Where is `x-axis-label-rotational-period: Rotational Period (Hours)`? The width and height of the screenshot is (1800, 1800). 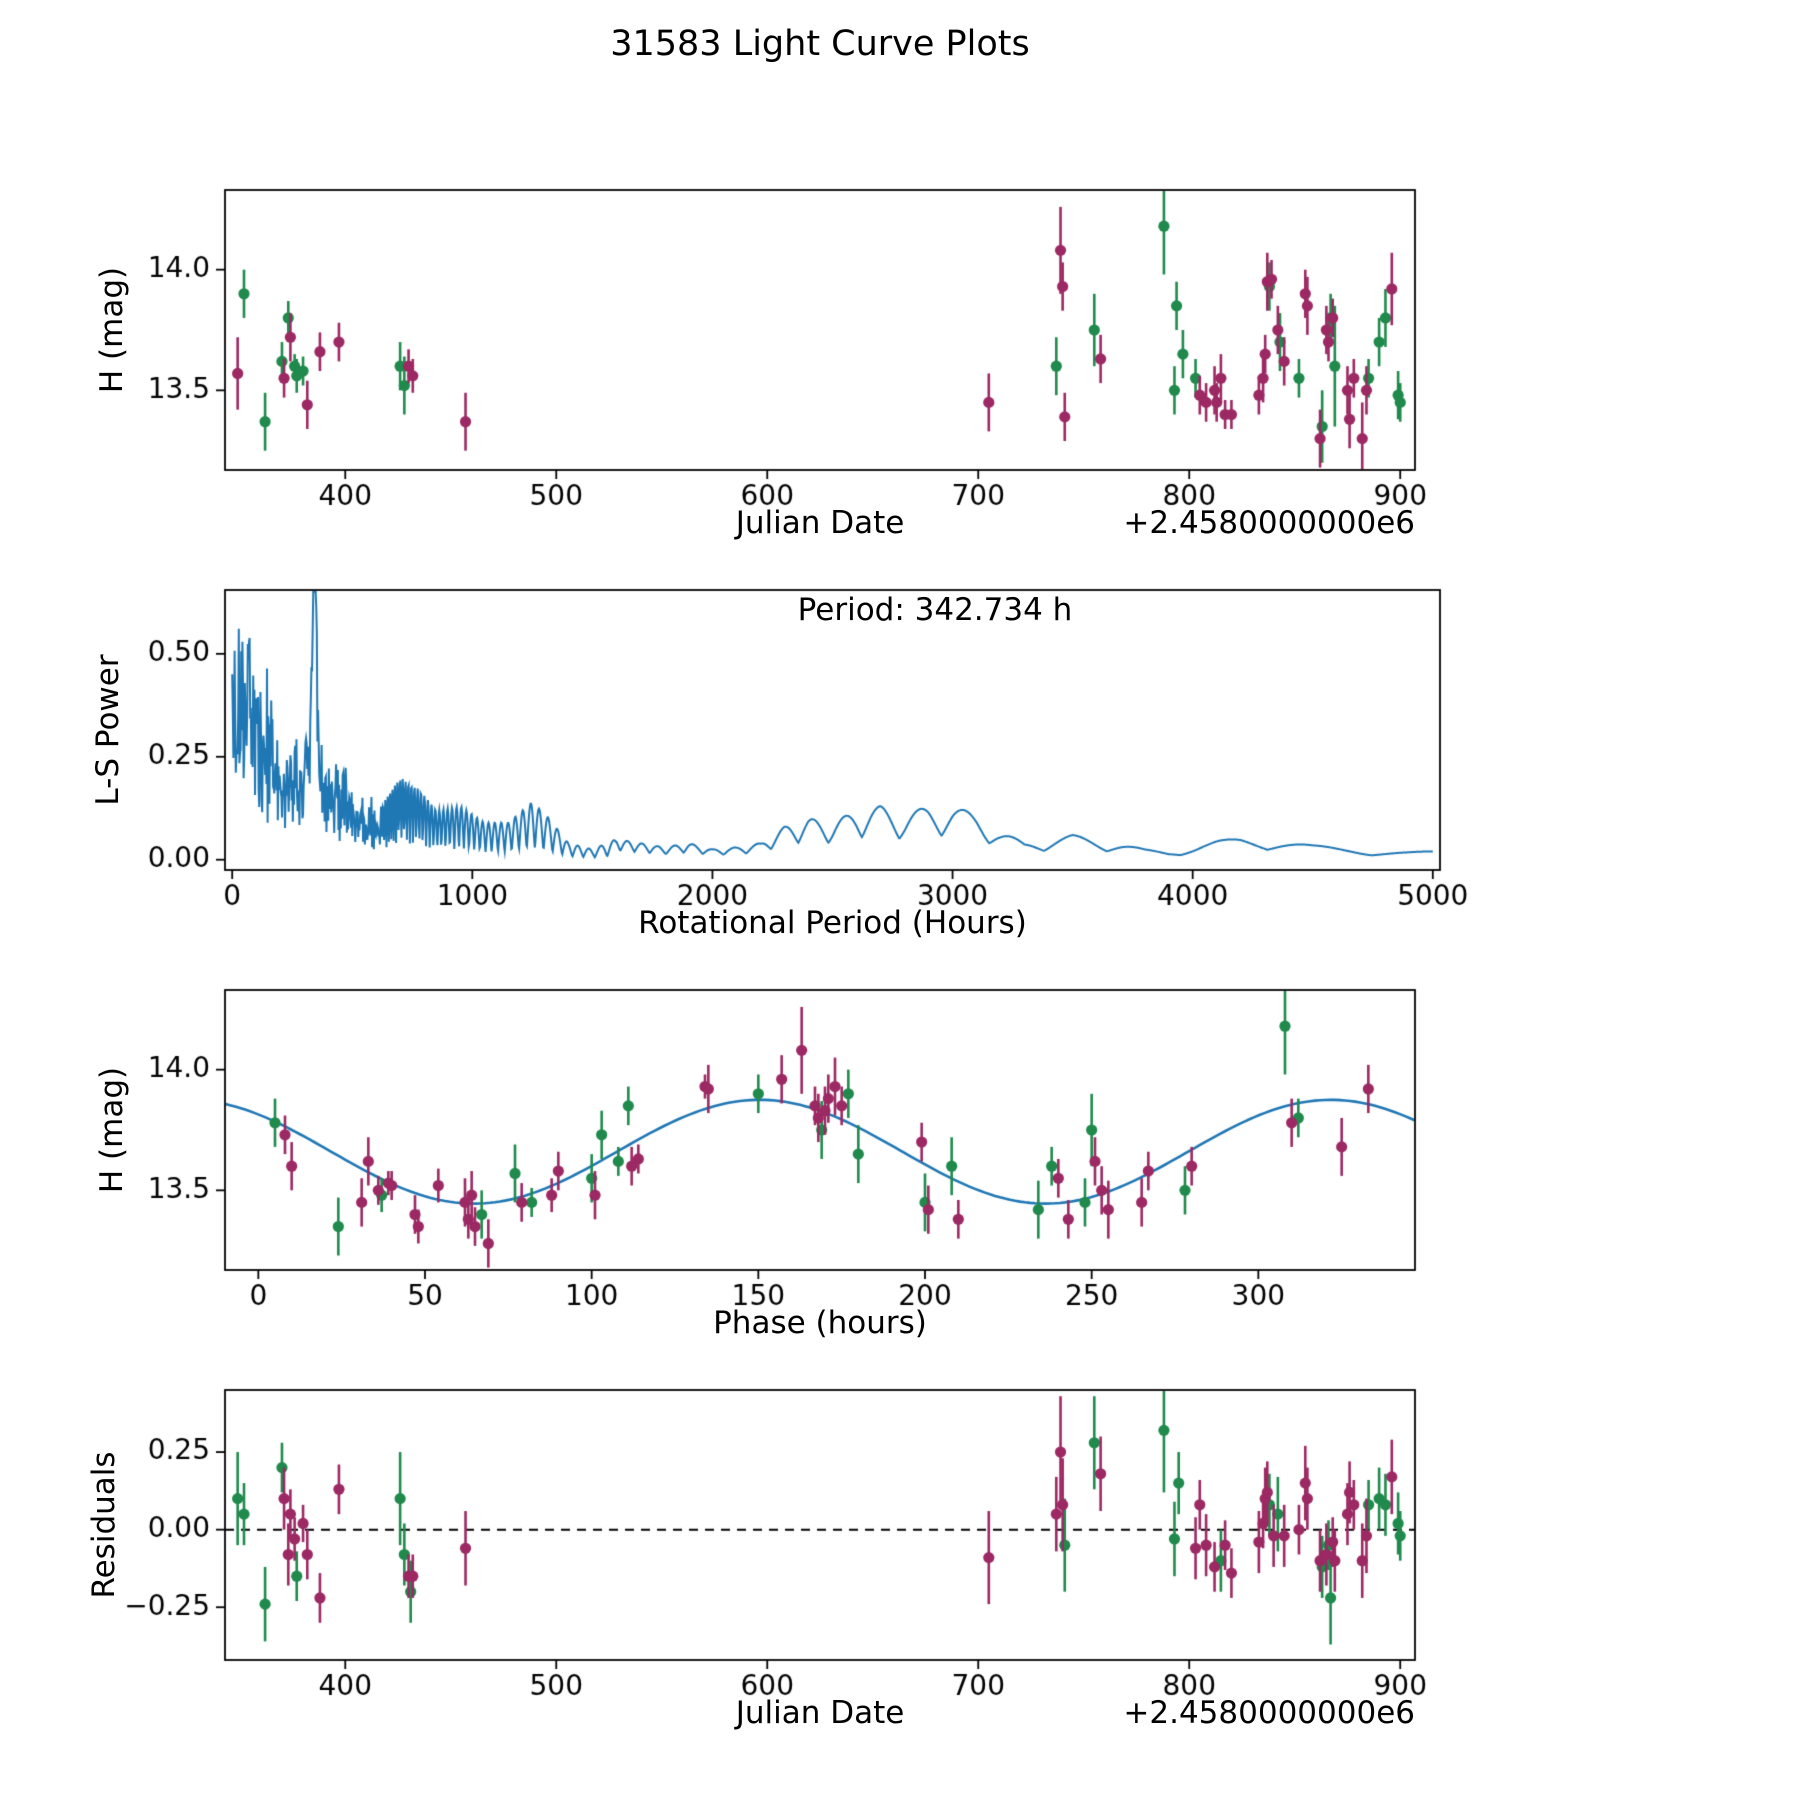
x-axis-label-rotational-period: Rotational Period (Hours) is located at coordinates (832, 923).